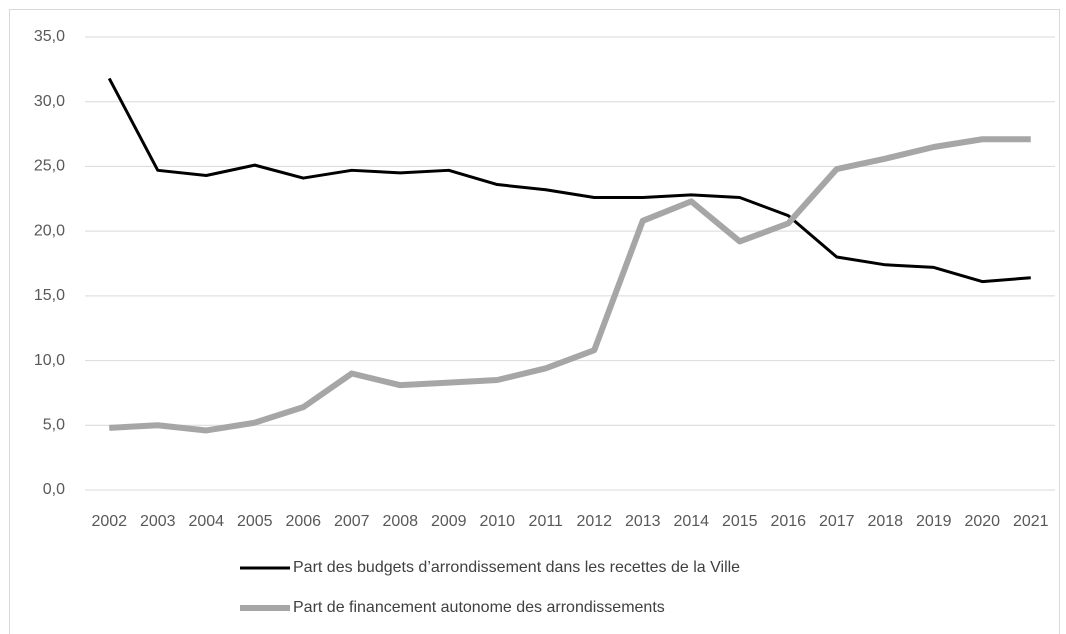 Image resolution: width=1066 pixels, height=634 pixels. Describe the element at coordinates (643, 521) in the screenshot. I see `x-tick-label: 2013` at that location.